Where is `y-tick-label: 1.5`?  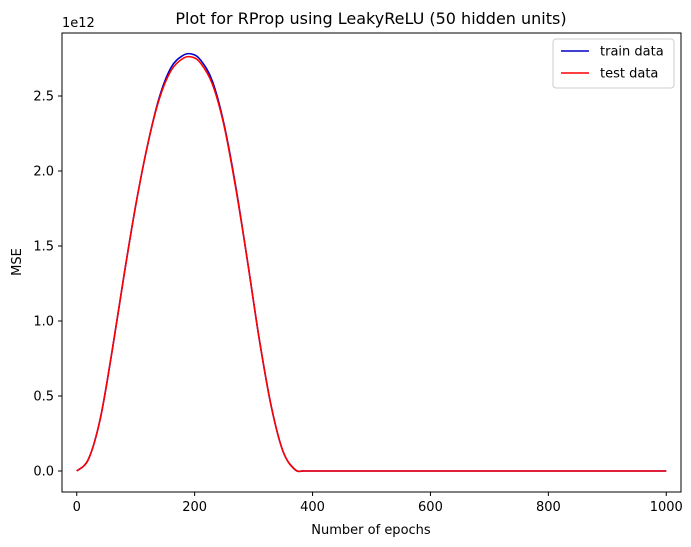
y-tick-label: 1.5 is located at coordinates (43, 247).